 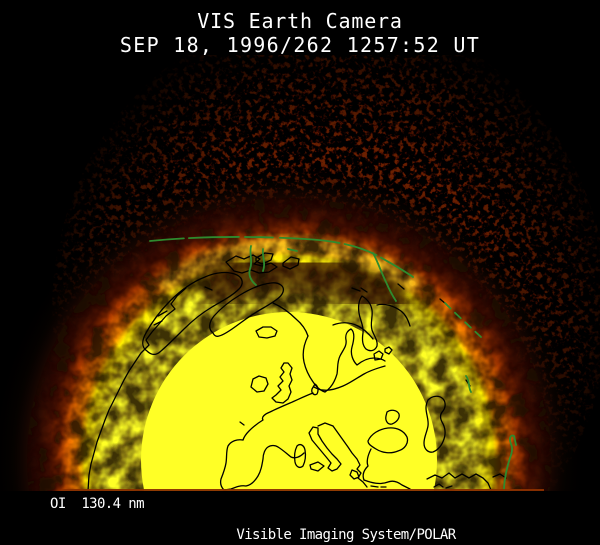 I want to click on coast-norway-north, so click(x=290, y=319).